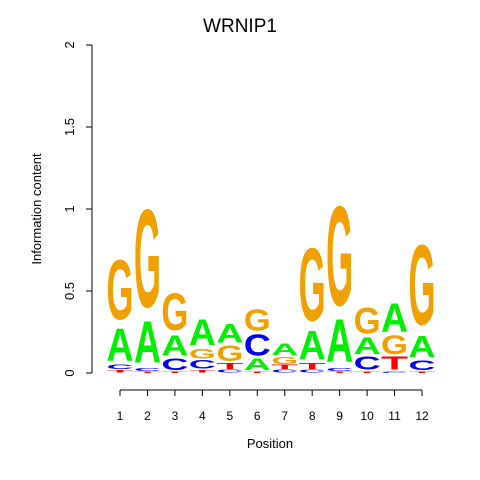  I want to click on logo-letter-T-pos-12: T, so click(422, 372).